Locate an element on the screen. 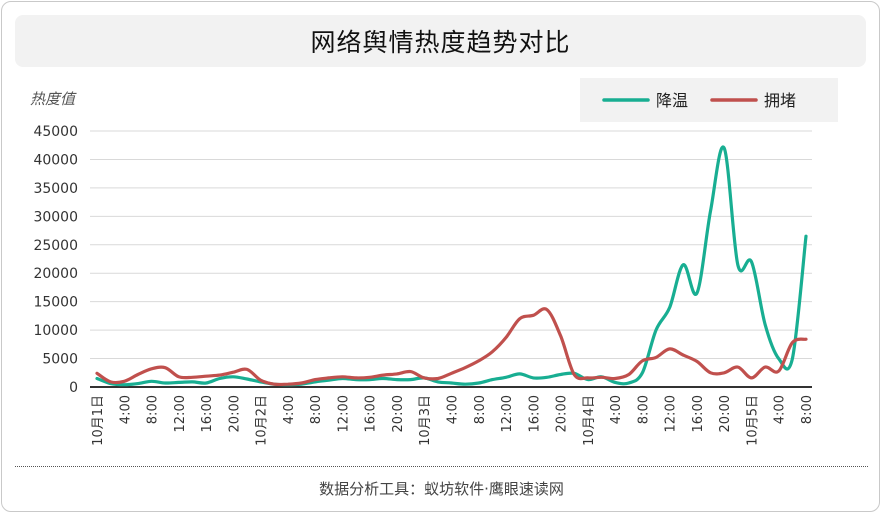 Image resolution: width=883 pixels, height=515 pixels. footer-source: 数据分析工具：蚁坊软件·鹰眼速读网 is located at coordinates (441, 489).